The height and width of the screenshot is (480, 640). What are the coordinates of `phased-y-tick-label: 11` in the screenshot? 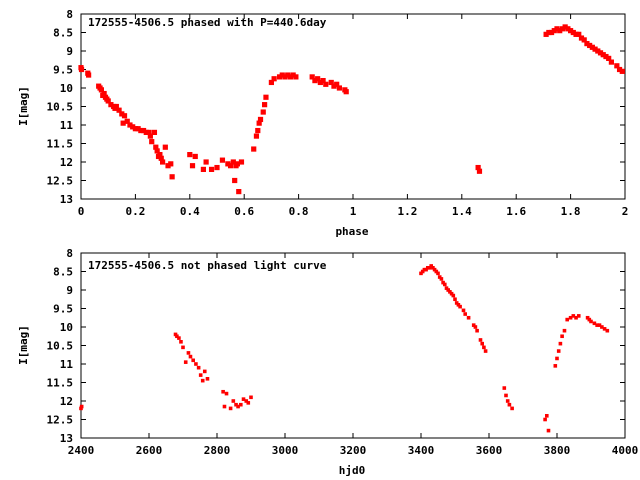 It's located at (67, 125).